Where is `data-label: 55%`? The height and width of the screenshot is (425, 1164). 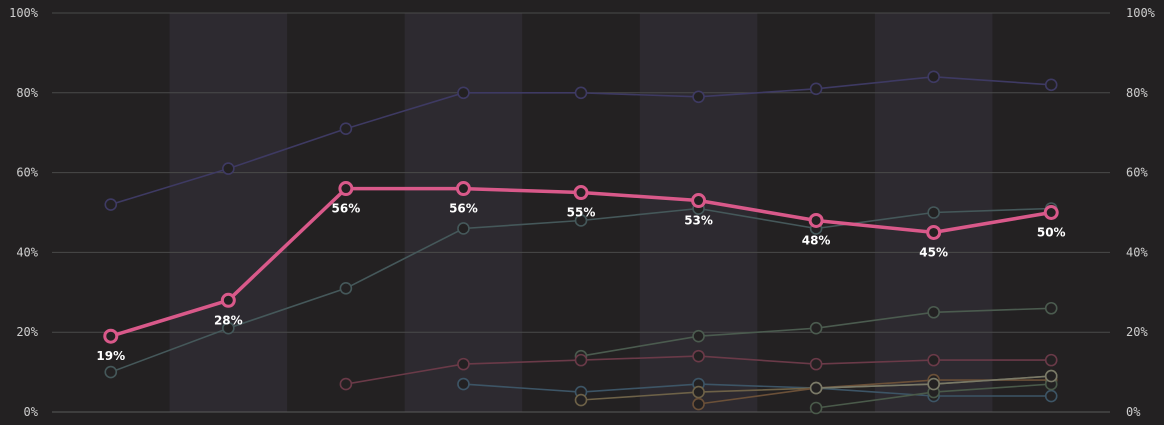 data-label: 55% is located at coordinates (581, 213).